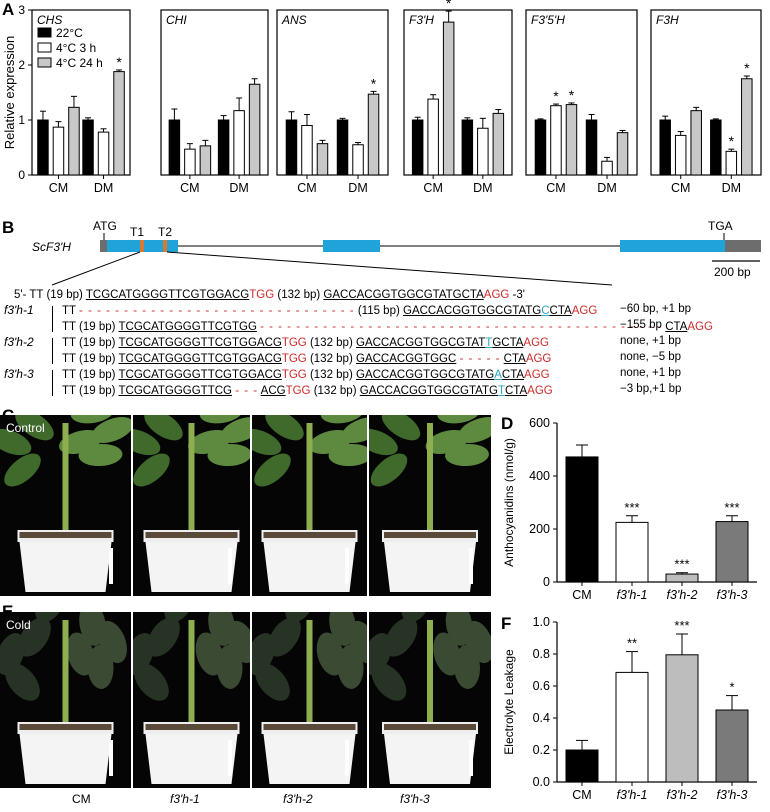 This screenshot has height=812, width=770. What do you see at coordinates (541, 750) in the screenshot?
I see `y-tick-label: 0.2` at bounding box center [541, 750].